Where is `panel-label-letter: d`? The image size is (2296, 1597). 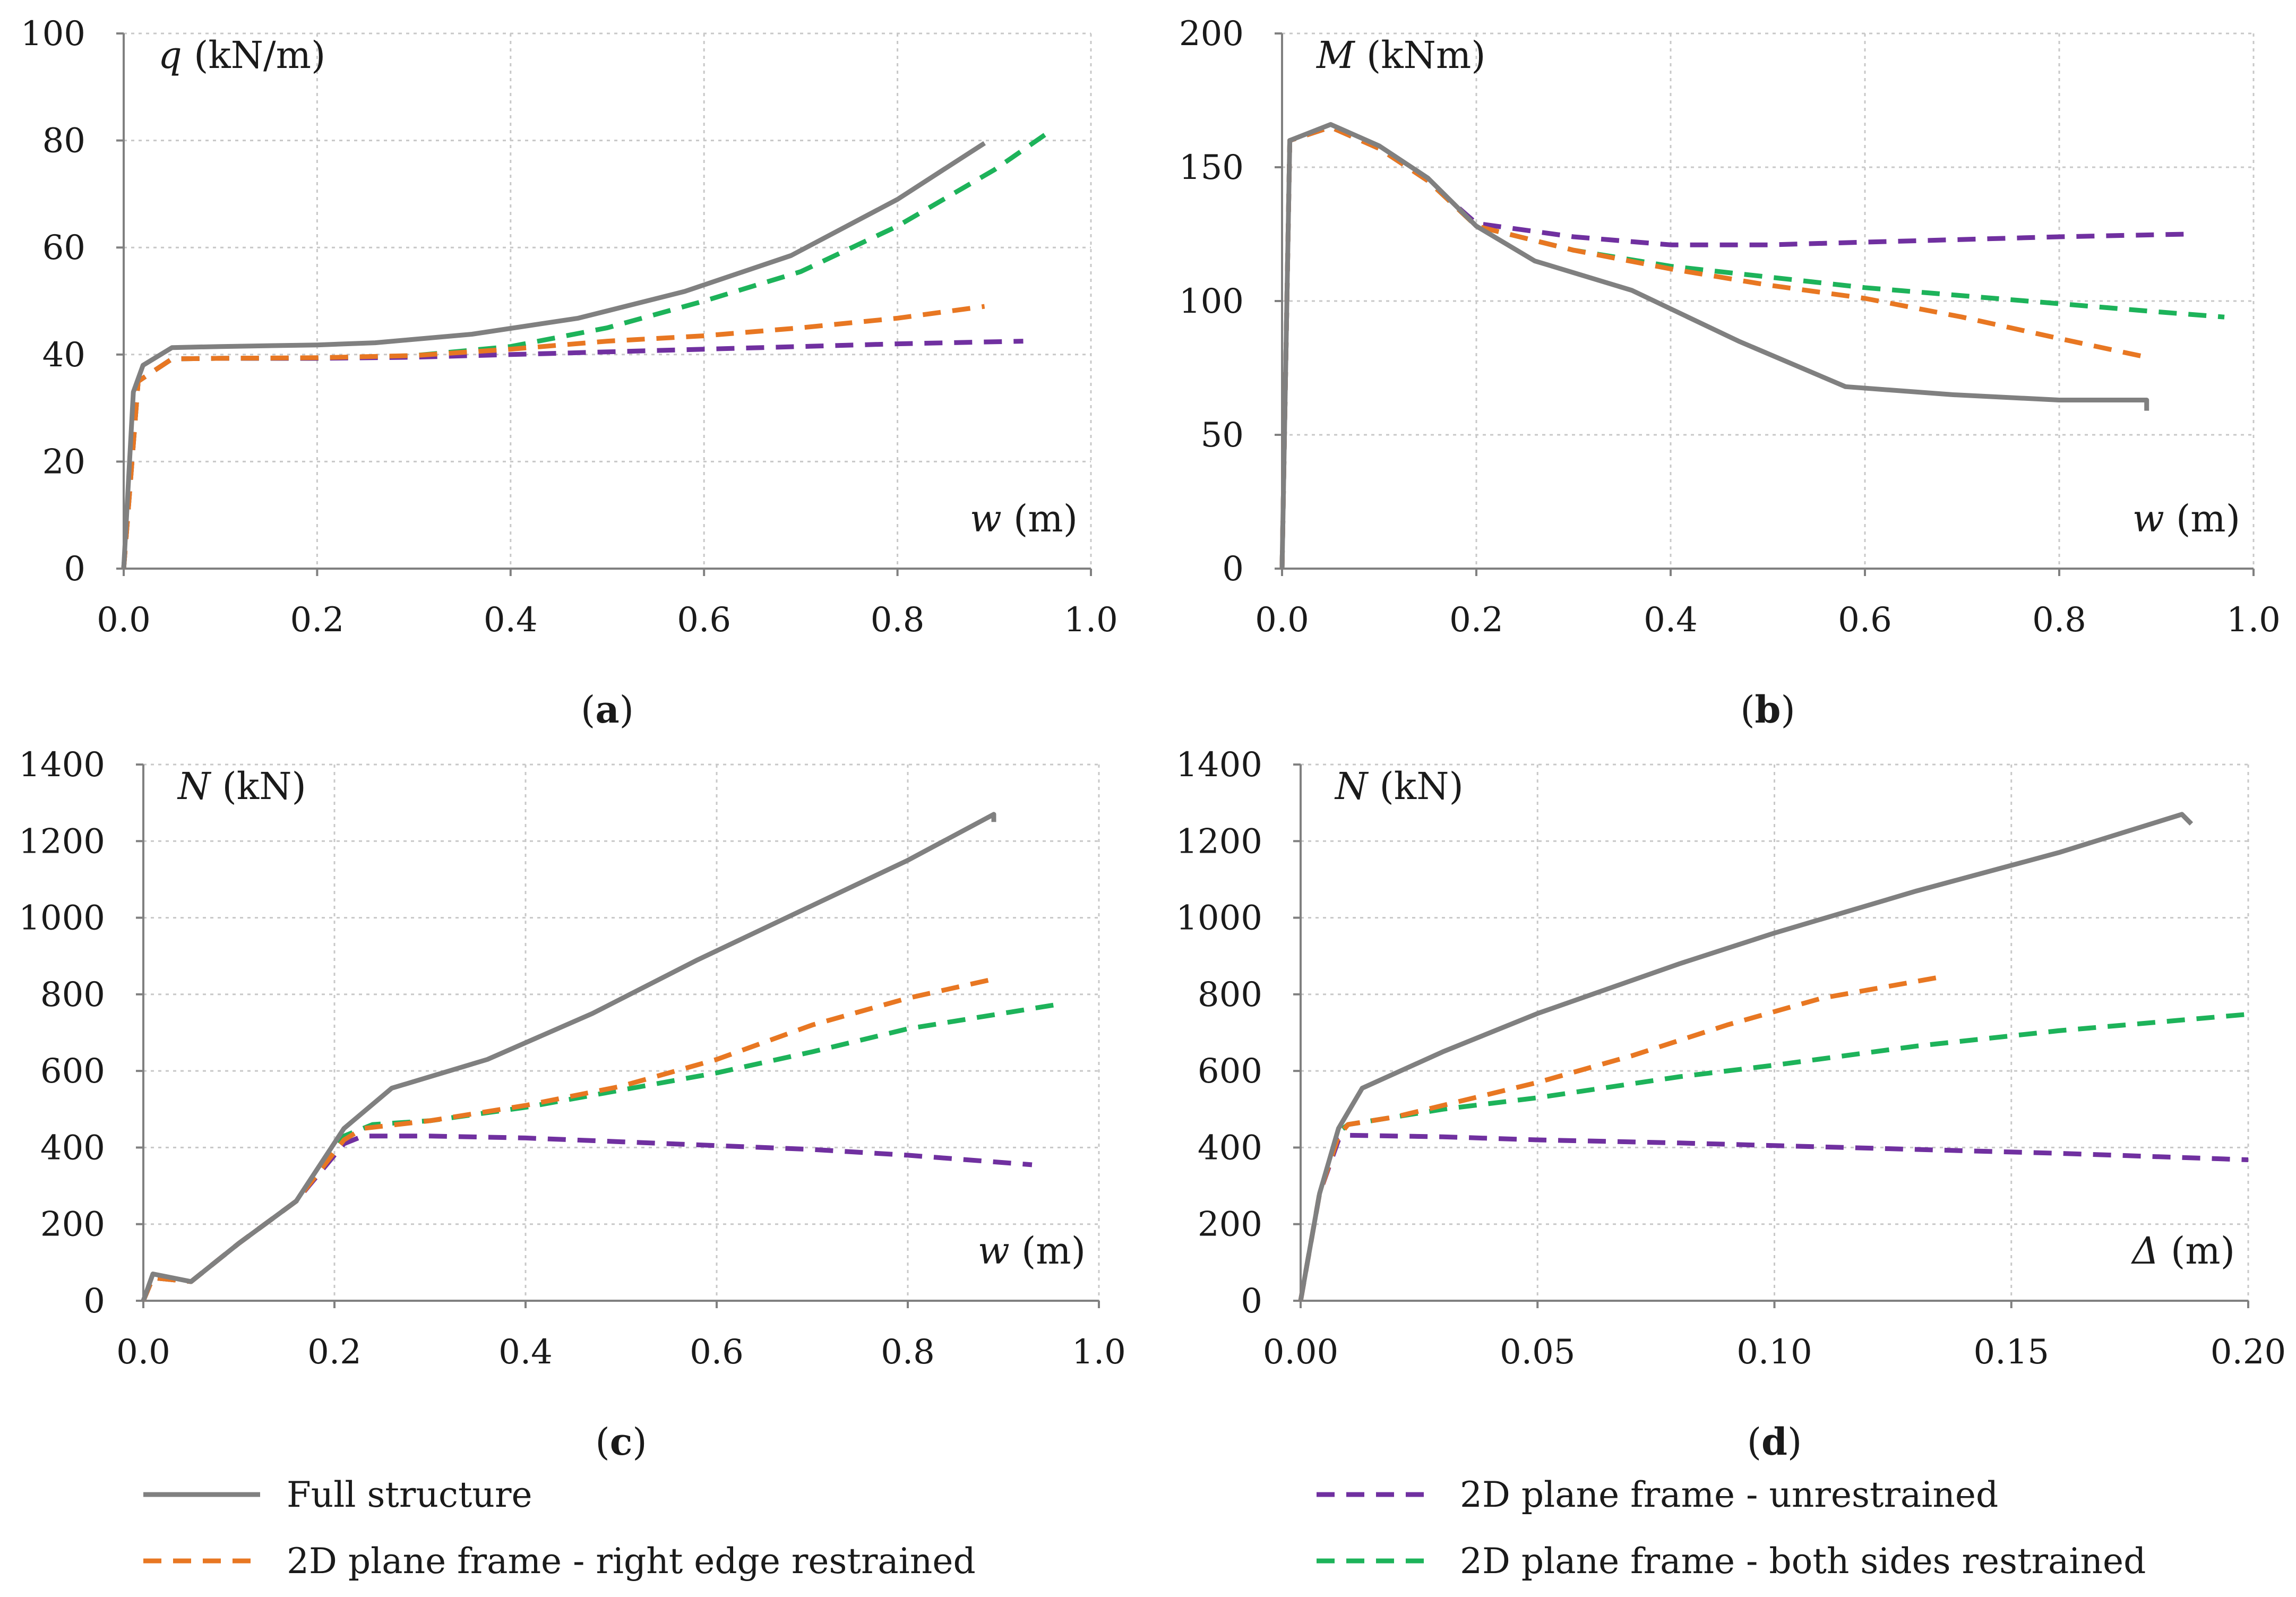 panel-label-letter: d is located at coordinates (1774, 1442).